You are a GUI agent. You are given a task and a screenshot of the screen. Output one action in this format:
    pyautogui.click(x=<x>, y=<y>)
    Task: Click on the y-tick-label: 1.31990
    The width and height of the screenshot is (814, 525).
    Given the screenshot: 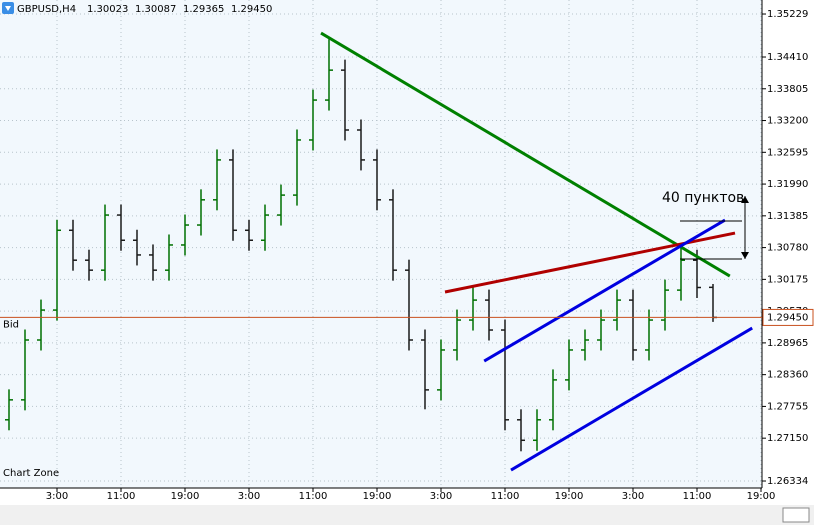 What is the action you would take?
    pyautogui.click(x=787, y=184)
    